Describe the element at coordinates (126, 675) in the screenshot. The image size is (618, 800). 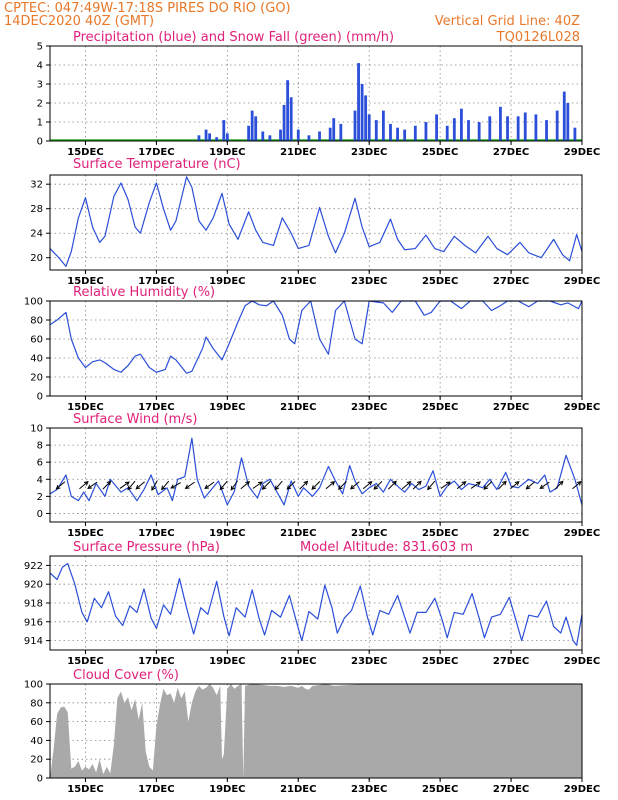
I see `cloud-cover-title: Cloud Cover (%)` at that location.